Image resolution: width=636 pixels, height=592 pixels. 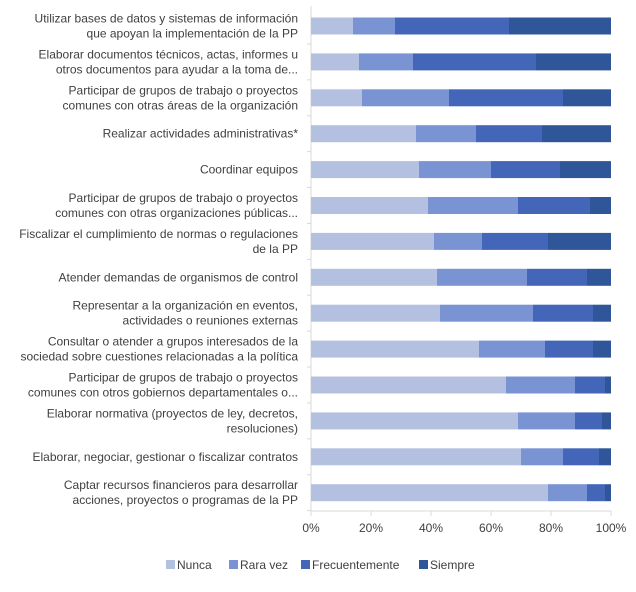 I want to click on x-tick-label: 20%, so click(x=371, y=528).